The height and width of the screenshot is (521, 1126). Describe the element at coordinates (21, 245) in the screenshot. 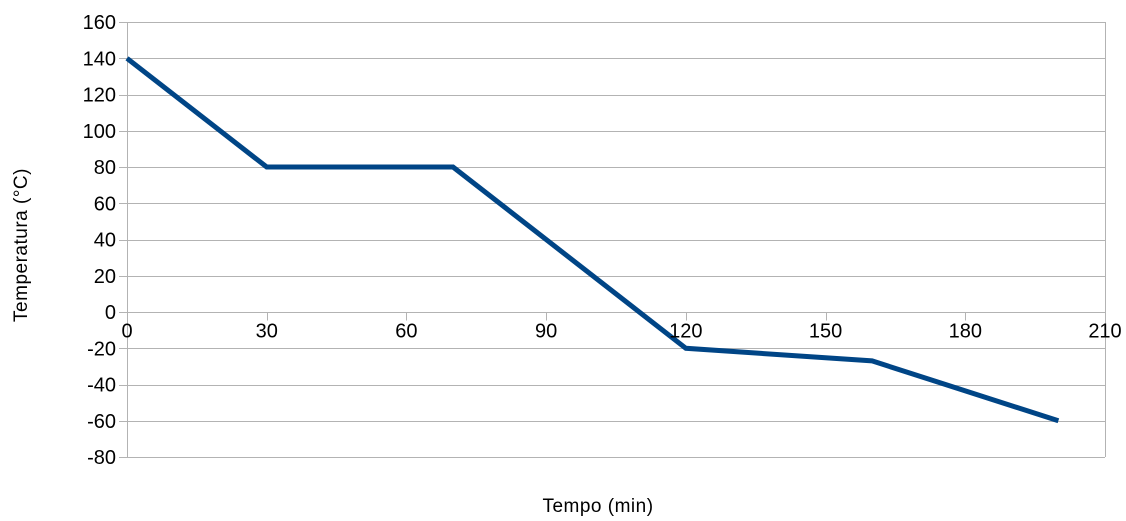

I see `y-axis-title: Temperatura (°C)` at that location.